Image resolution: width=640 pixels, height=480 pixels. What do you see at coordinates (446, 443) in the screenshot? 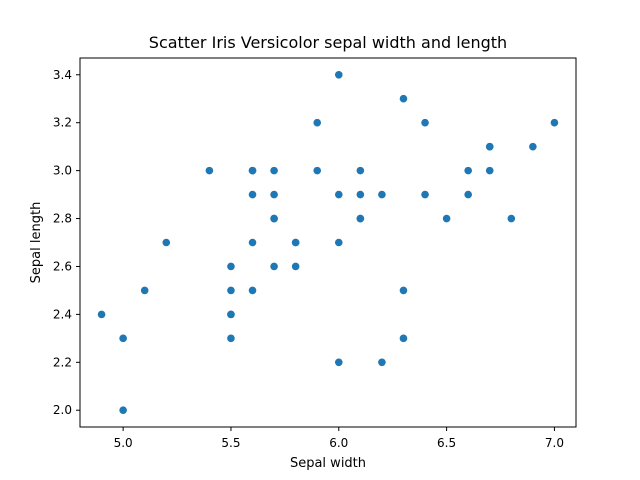
I see `x-tick-label: 6.5` at bounding box center [446, 443].